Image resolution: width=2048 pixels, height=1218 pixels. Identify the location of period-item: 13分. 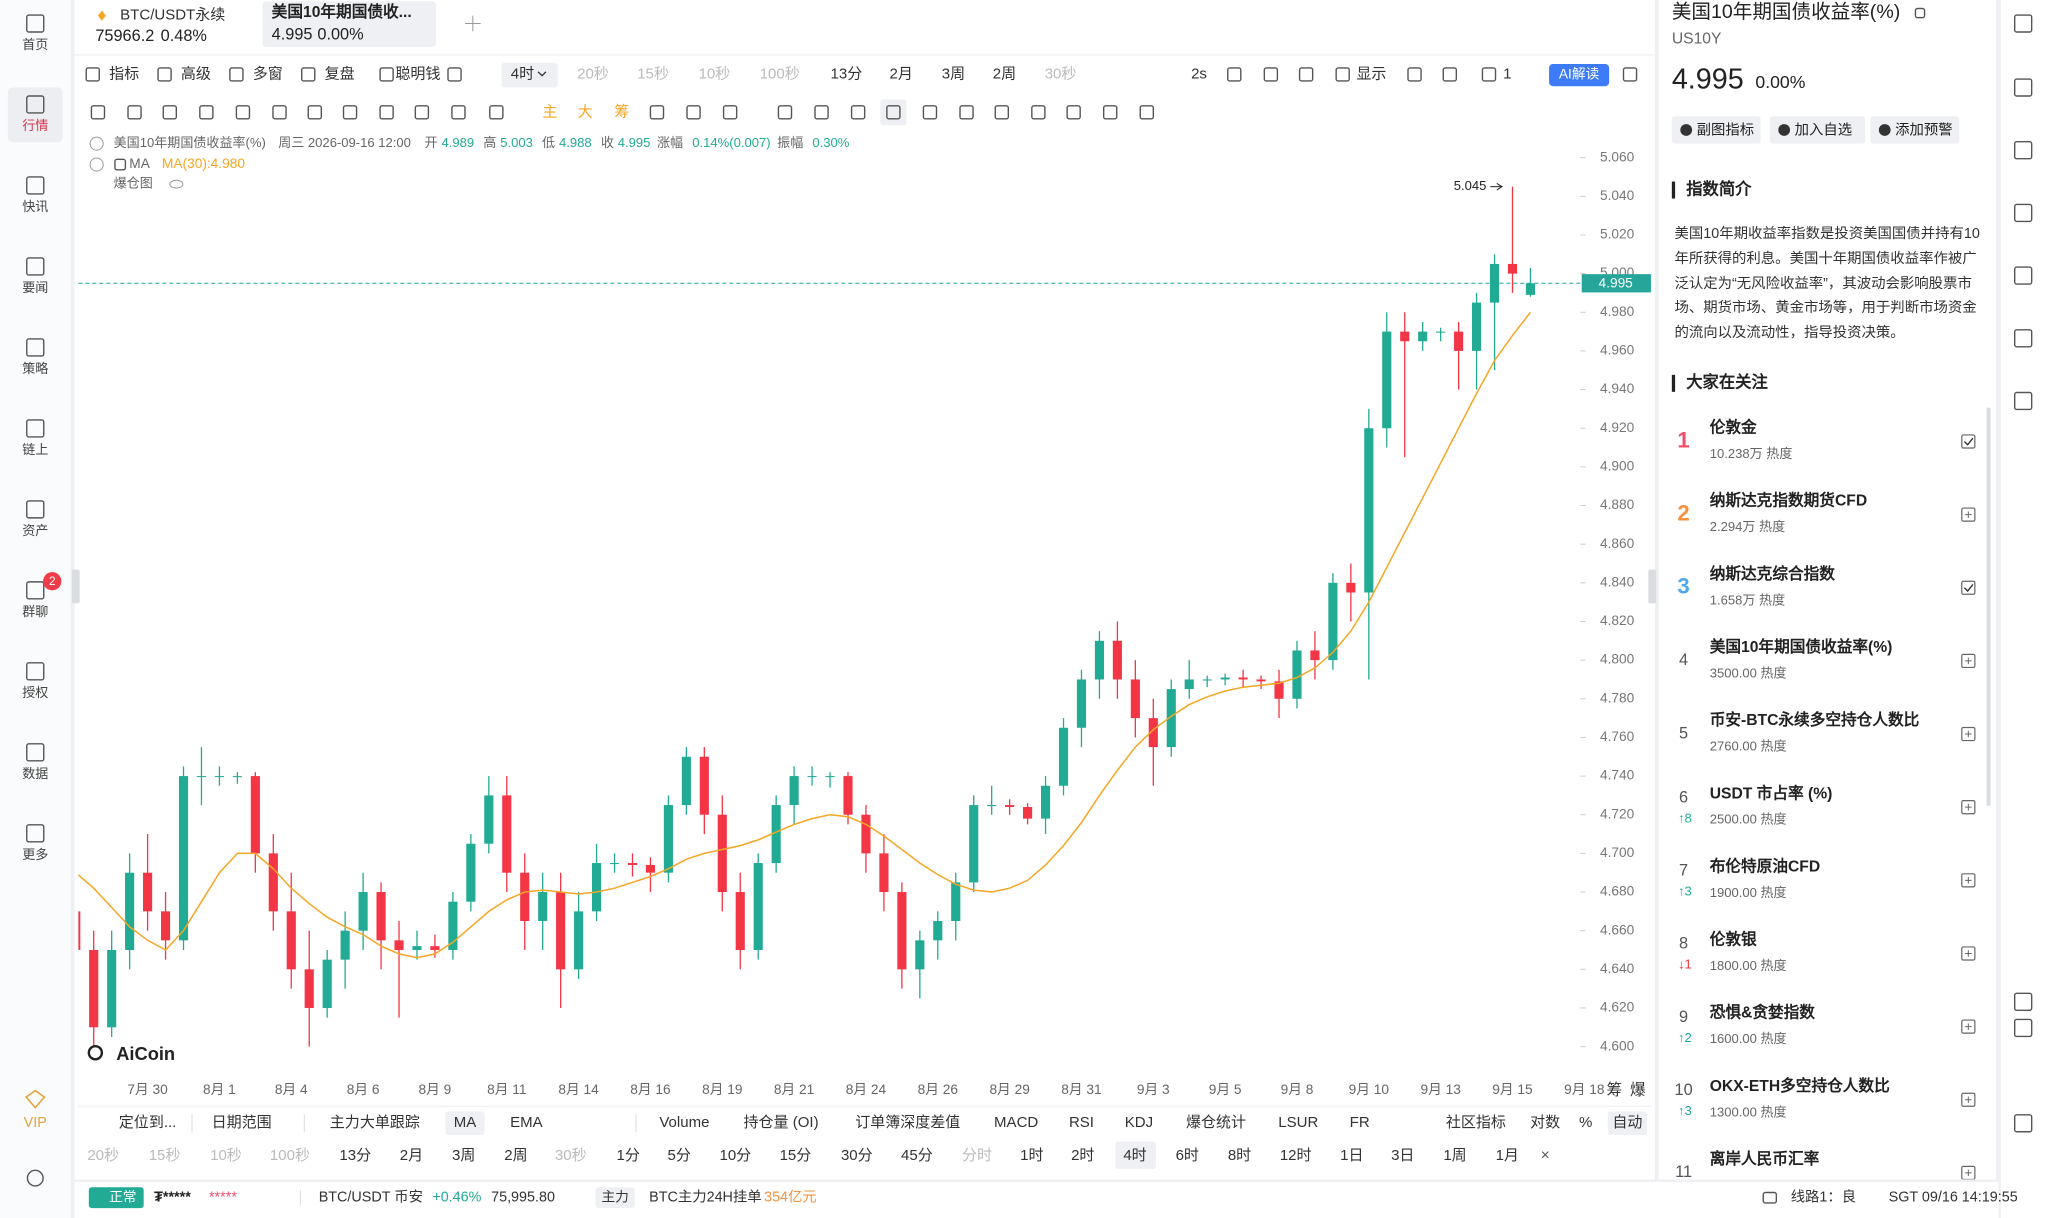
(355, 1155).